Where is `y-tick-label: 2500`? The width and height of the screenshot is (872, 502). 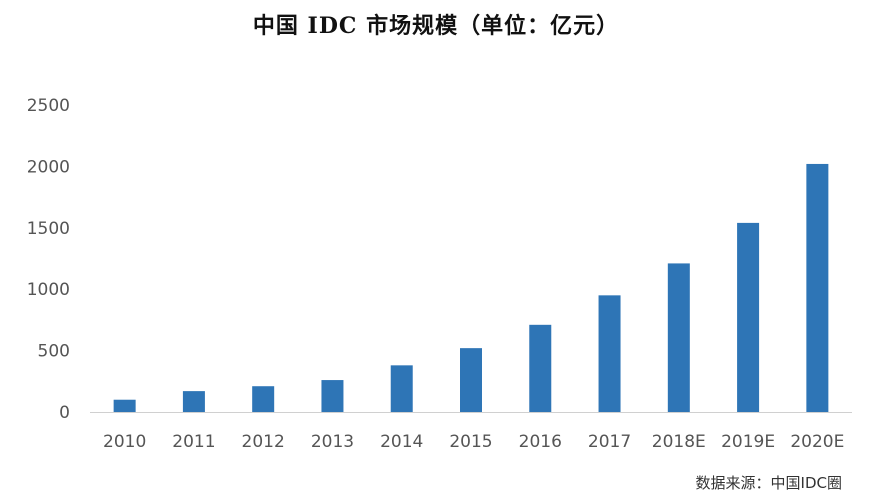
y-tick-label: 2500 is located at coordinates (48, 106).